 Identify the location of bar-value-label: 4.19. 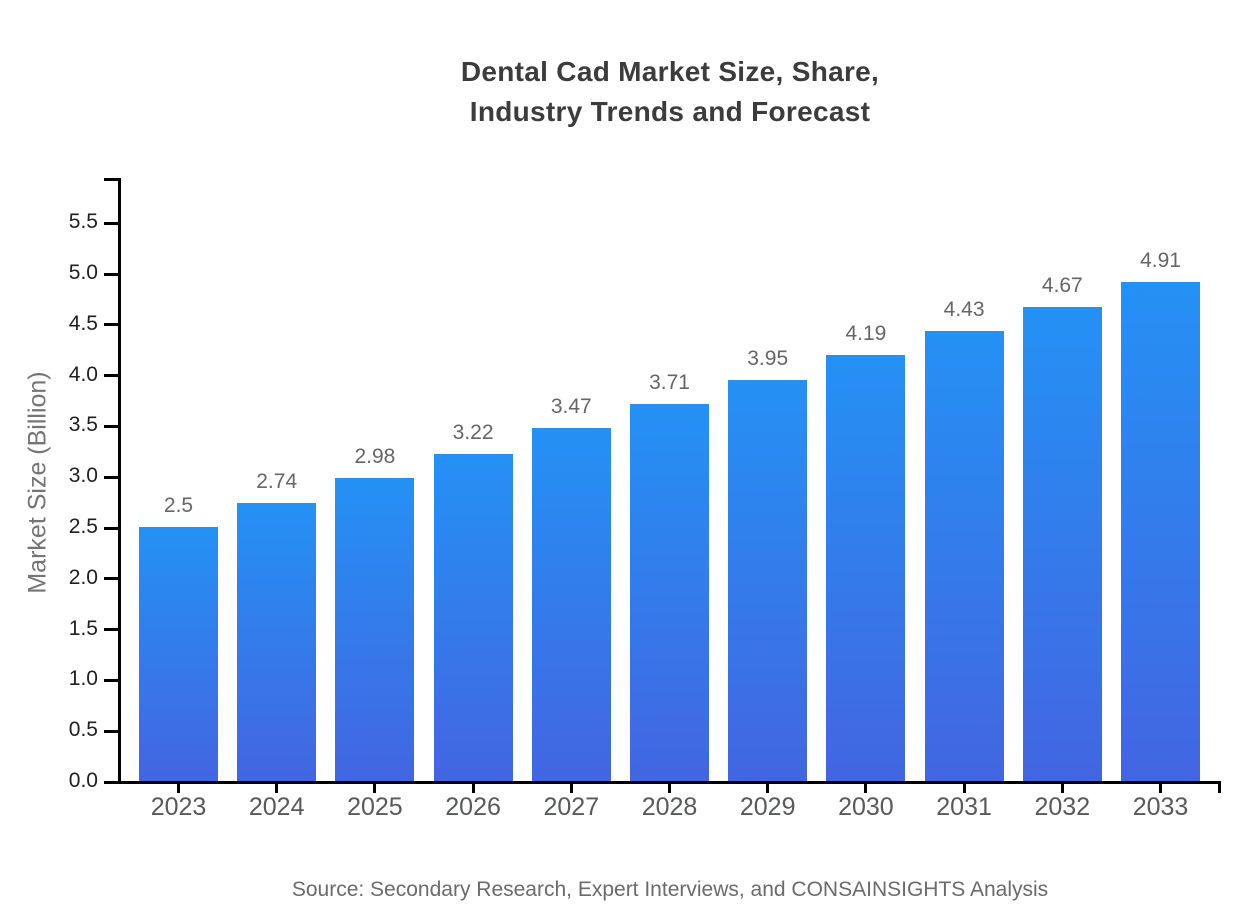
(866, 334).